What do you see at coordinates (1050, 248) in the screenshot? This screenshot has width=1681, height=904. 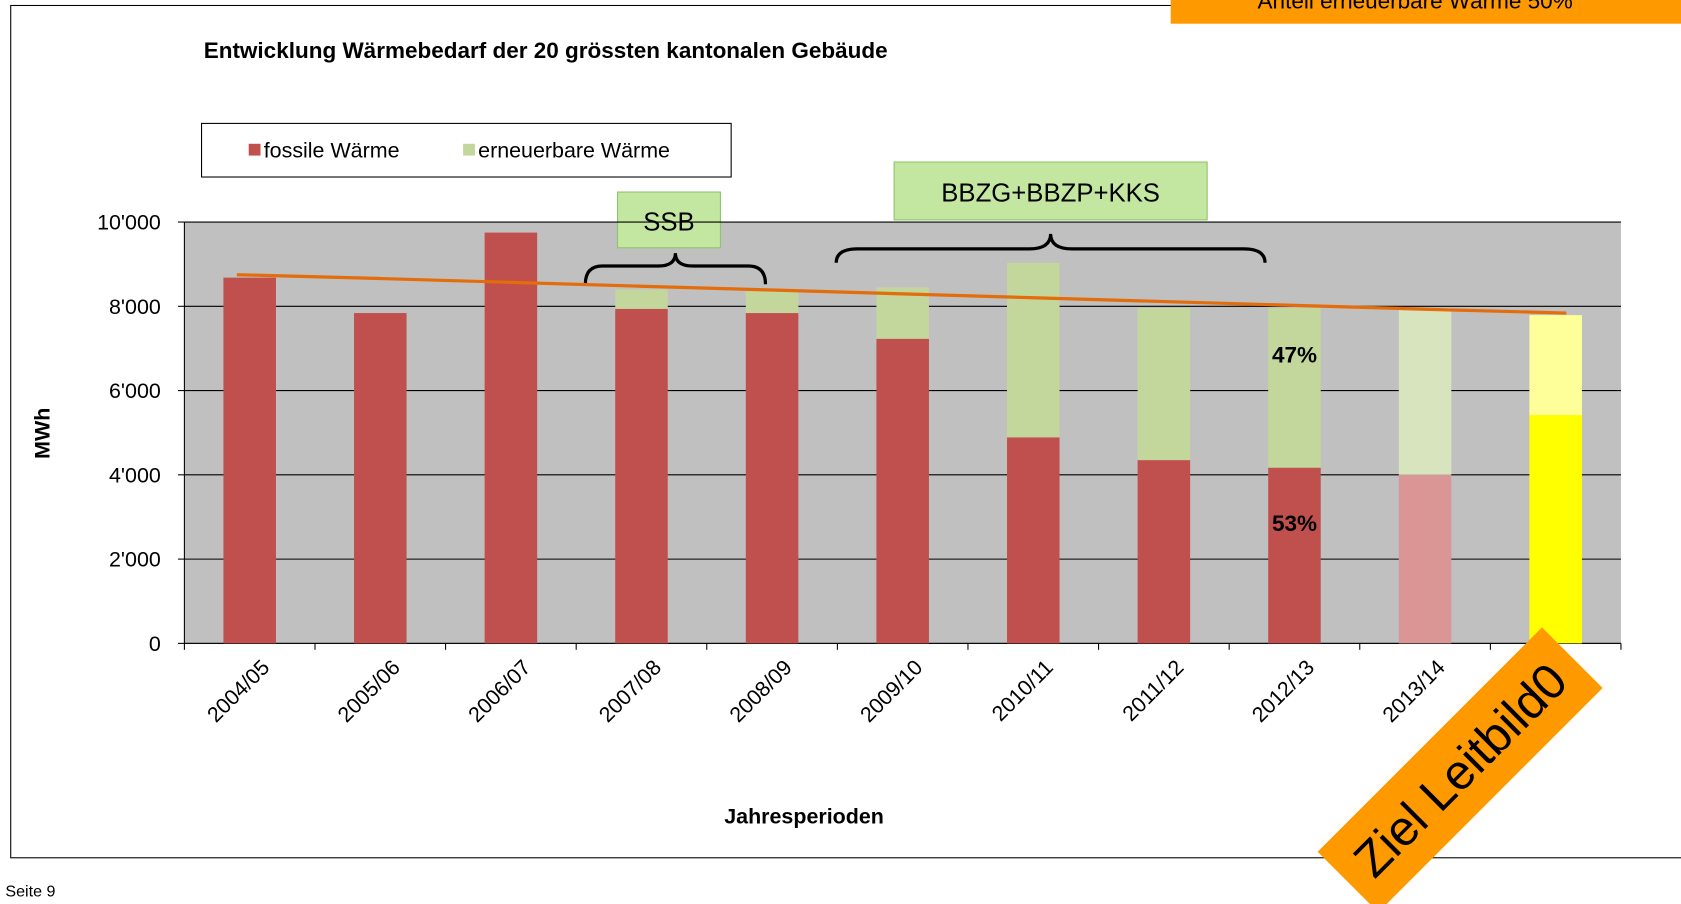 I see `bbzg-brace` at bounding box center [1050, 248].